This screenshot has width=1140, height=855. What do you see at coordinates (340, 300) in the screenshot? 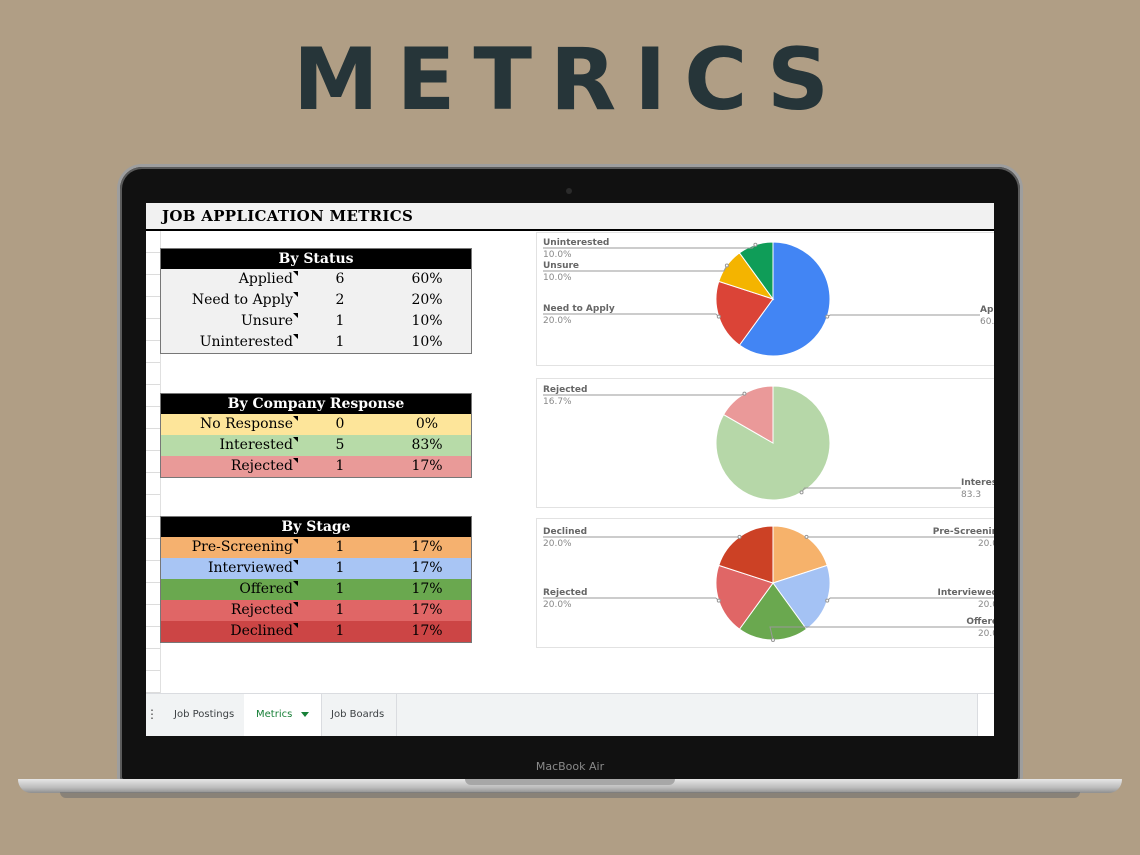
I see `row-count: 2` at bounding box center [340, 300].